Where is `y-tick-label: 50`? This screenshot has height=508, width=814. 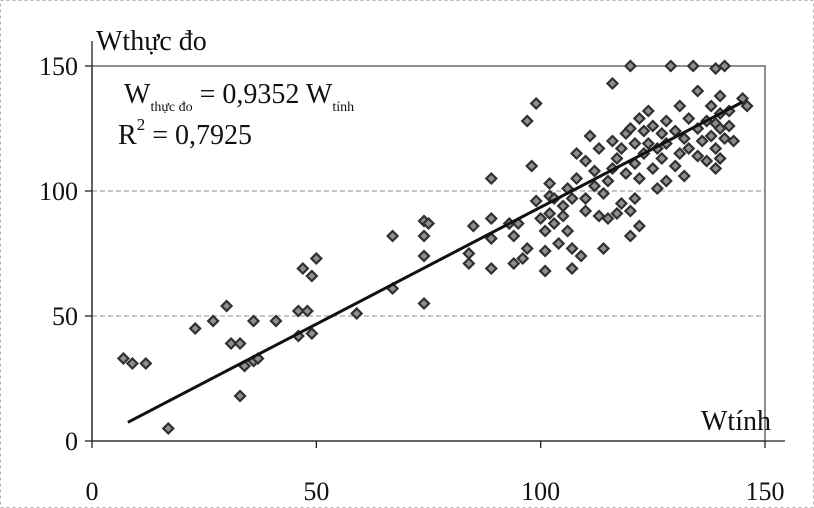 y-tick-label: 50 is located at coordinates (65, 316).